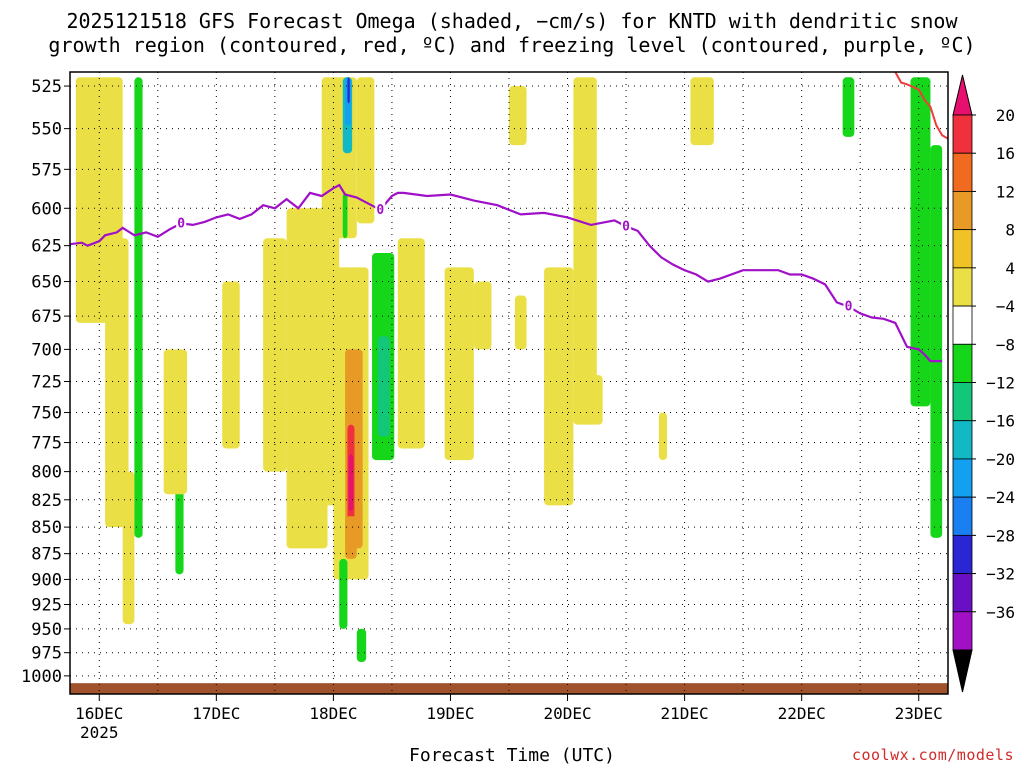 The width and height of the screenshot is (1024, 768). What do you see at coordinates (1005, 306) in the screenshot?
I see `colorbar-label: −4` at bounding box center [1005, 306].